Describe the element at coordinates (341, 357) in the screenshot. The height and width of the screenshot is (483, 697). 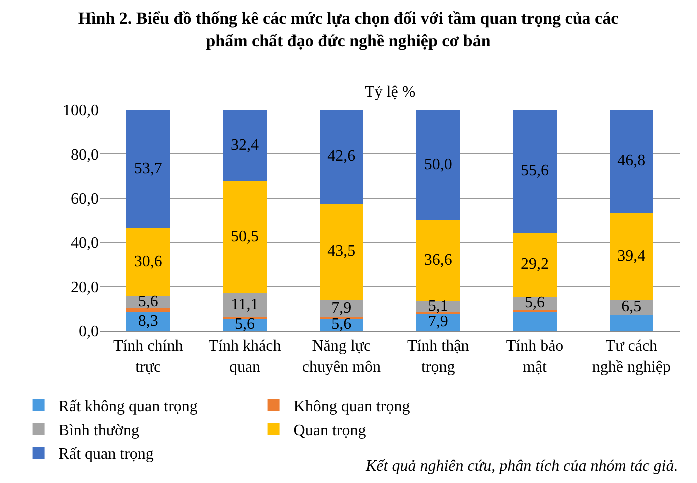
I see `x-tick-label: Năng lực chuyên môn` at that location.